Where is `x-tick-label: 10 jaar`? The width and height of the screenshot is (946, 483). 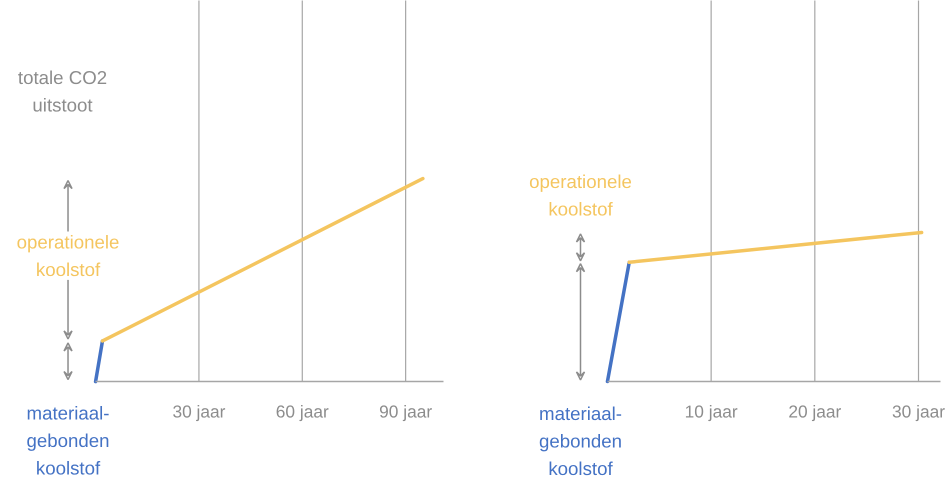
x-tick-label: 10 jaar is located at coordinates (711, 411).